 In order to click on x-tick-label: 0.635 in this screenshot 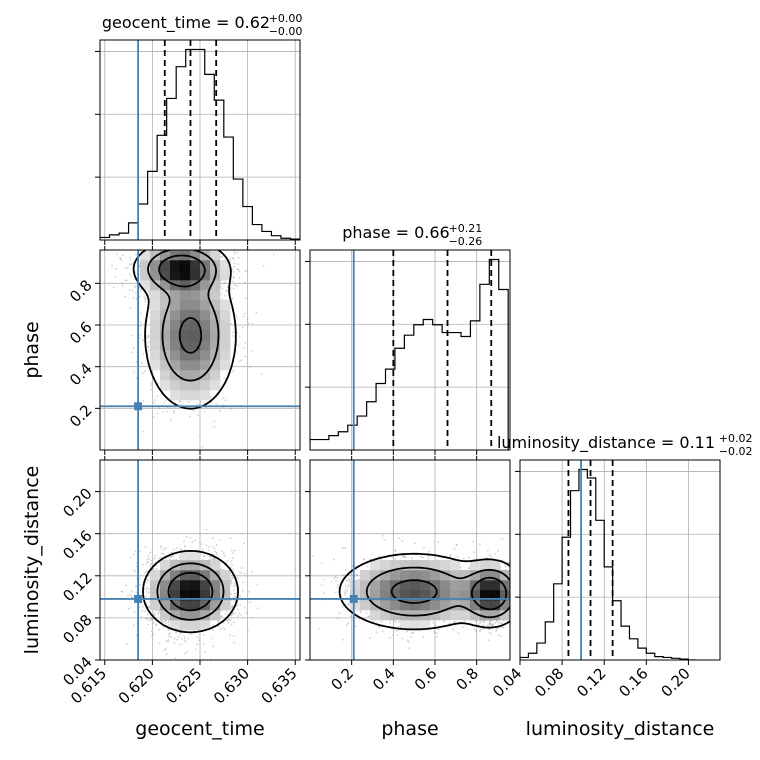, I will do `click(279, 685)`.